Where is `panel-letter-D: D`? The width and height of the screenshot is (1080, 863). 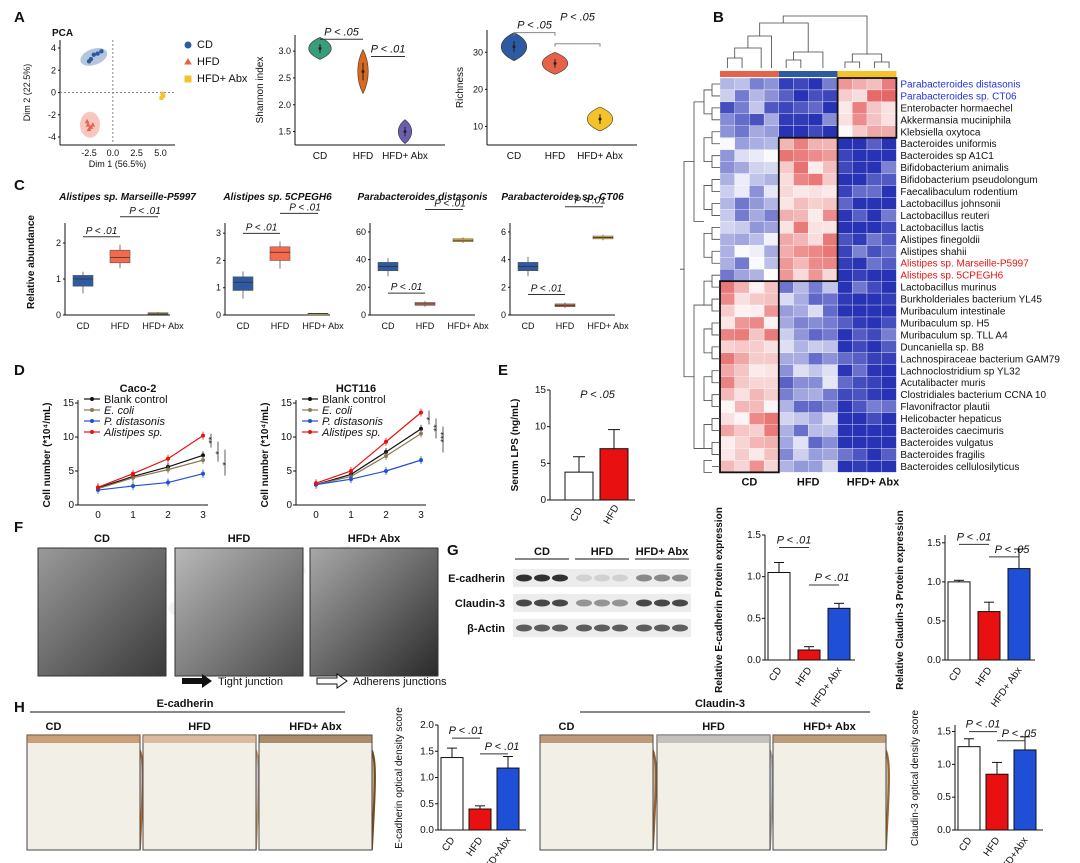
panel-letter-D: D is located at coordinates (19, 370).